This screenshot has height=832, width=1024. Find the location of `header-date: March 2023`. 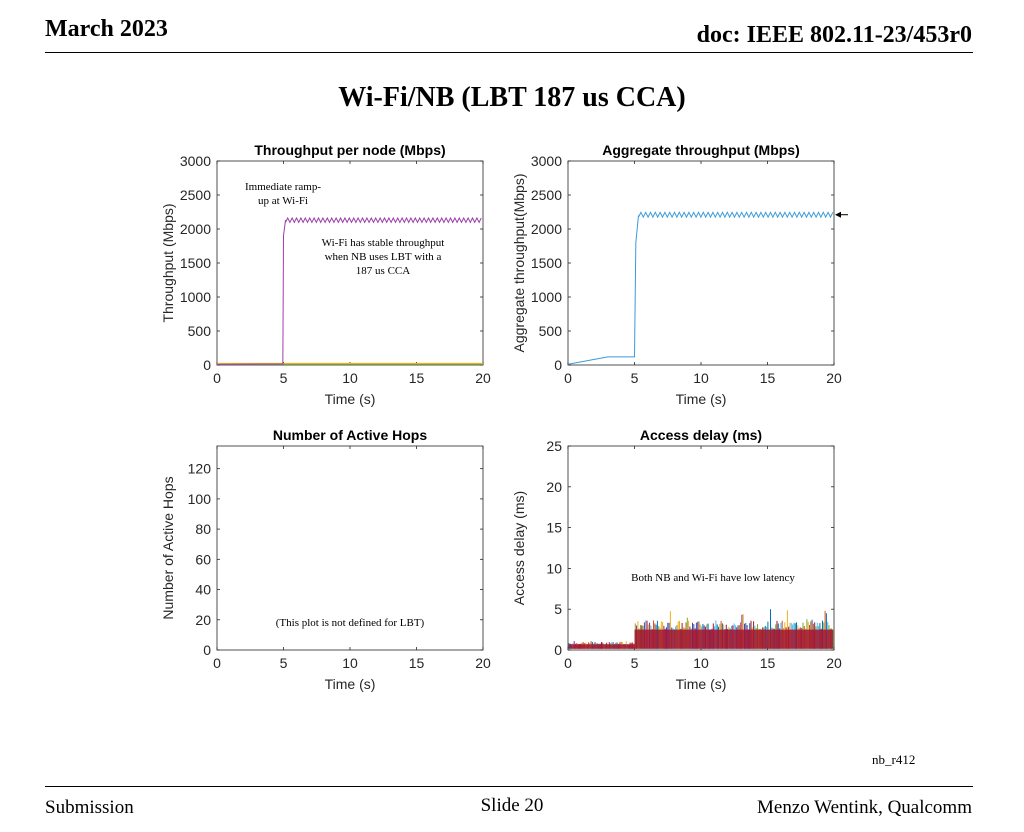

header-date: March 2023 is located at coordinates (106, 29).